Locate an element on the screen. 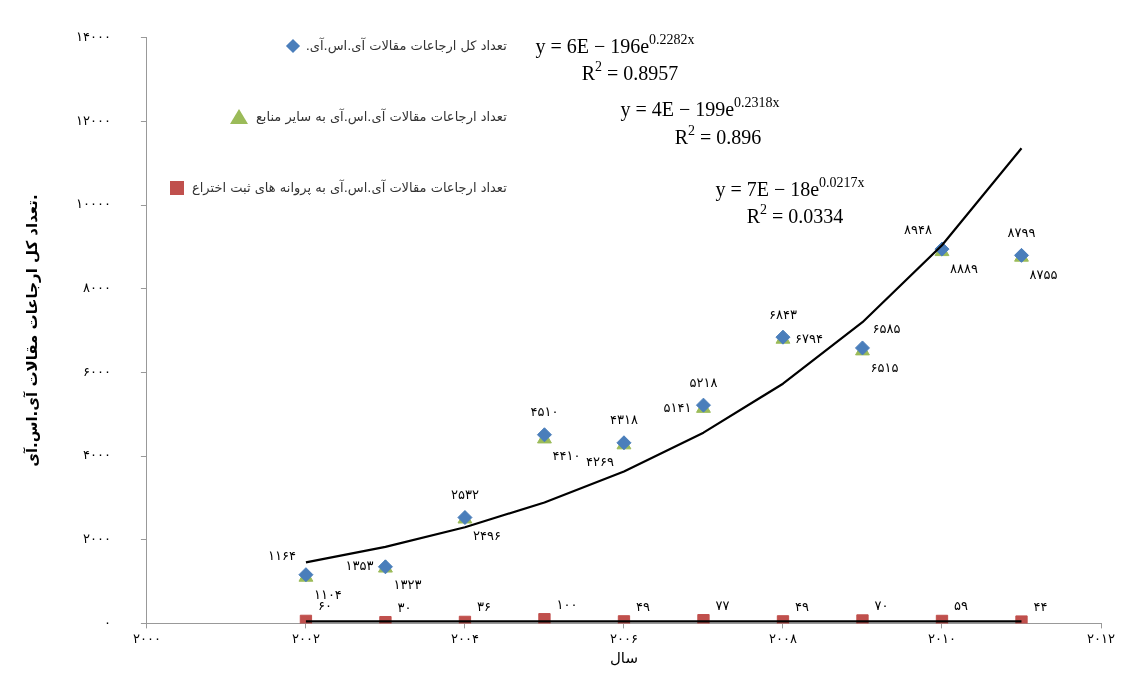 This screenshot has height=673, width=1131. x-tick-label: ۲۰۰۲ is located at coordinates (305, 638).